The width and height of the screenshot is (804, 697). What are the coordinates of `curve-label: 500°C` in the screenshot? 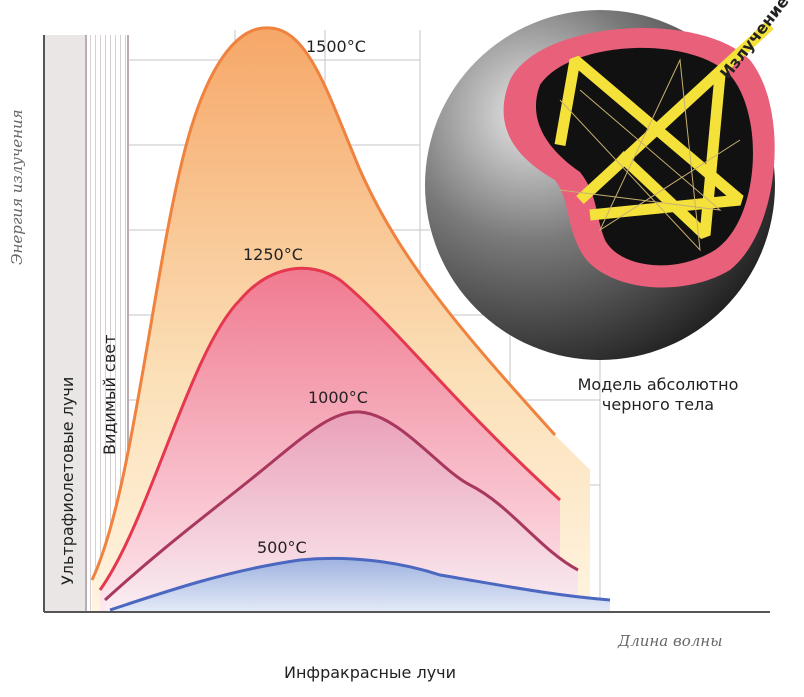 It's located at (282, 547).